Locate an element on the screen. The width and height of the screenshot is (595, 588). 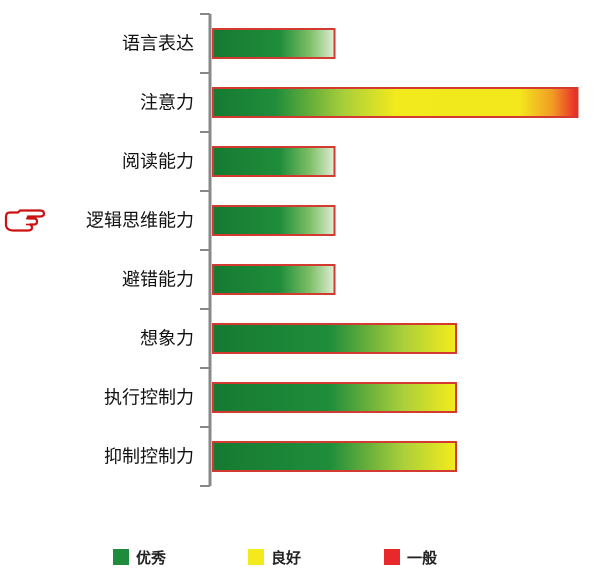
legend-label: 优秀 is located at coordinates (151, 558).